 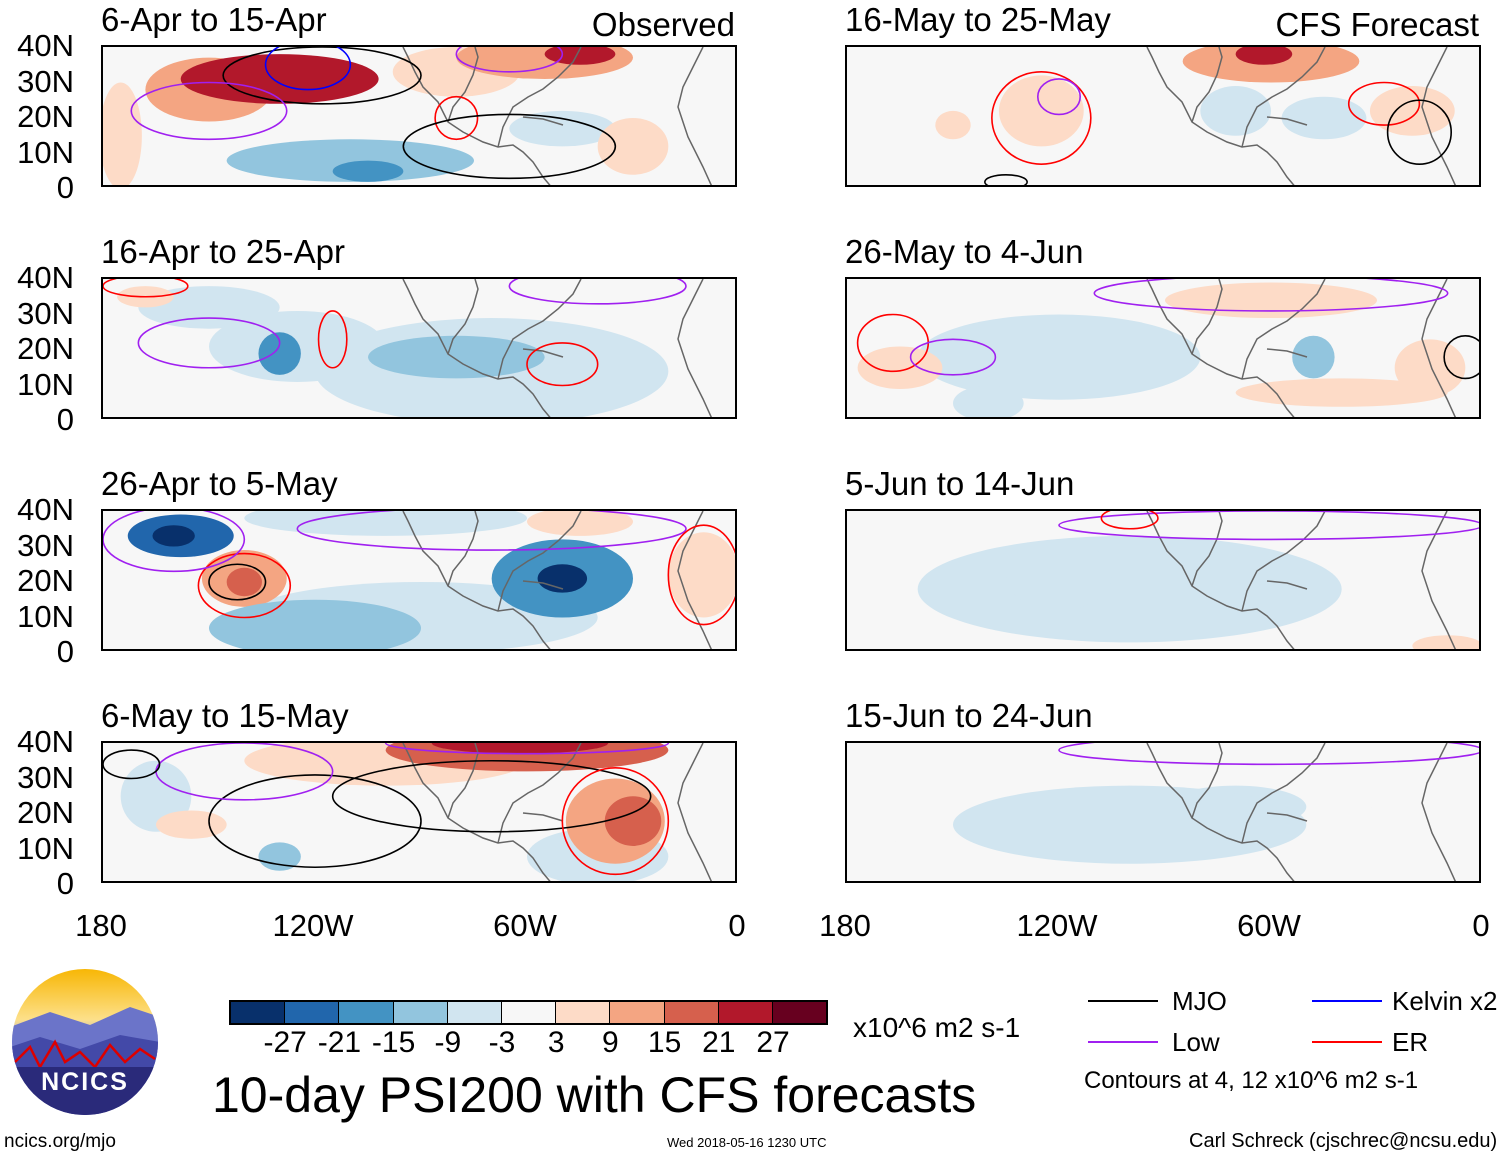 What do you see at coordinates (85, 1082) in the screenshot?
I see `logo-text: NCICS` at bounding box center [85, 1082].